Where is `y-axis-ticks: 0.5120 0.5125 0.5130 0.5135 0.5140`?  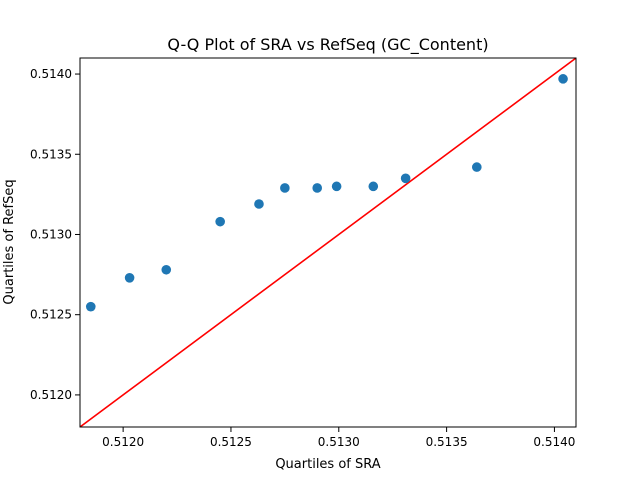
y-axis-ticks: 0.5120 0.5125 0.5130 0.5135 0.5140 is located at coordinates (55, 234).